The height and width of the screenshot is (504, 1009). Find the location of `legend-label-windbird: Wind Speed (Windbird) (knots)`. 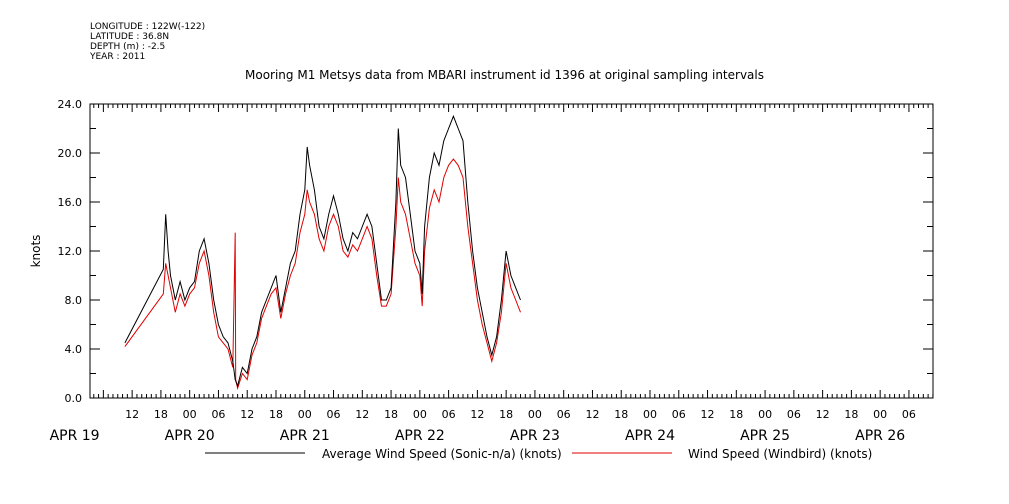

legend-label-windbird: Wind Speed (Windbird) (knots) is located at coordinates (780, 454).